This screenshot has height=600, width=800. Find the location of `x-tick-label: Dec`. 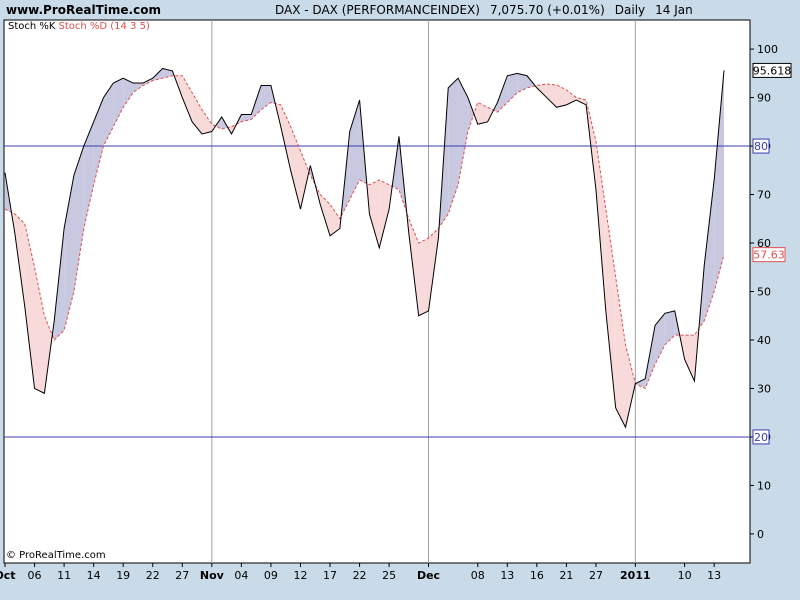

x-tick-label: Dec is located at coordinates (428, 575).